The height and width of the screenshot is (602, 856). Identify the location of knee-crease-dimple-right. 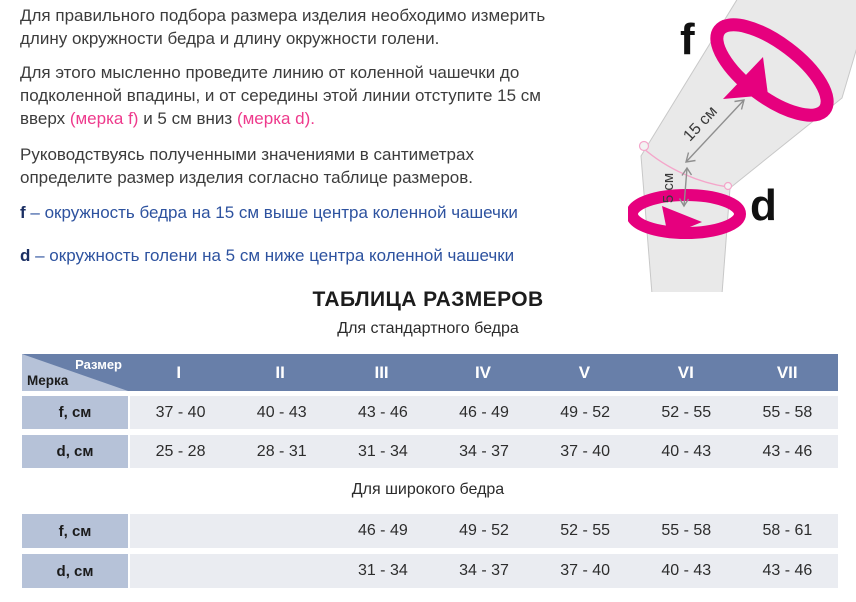
(728, 186).